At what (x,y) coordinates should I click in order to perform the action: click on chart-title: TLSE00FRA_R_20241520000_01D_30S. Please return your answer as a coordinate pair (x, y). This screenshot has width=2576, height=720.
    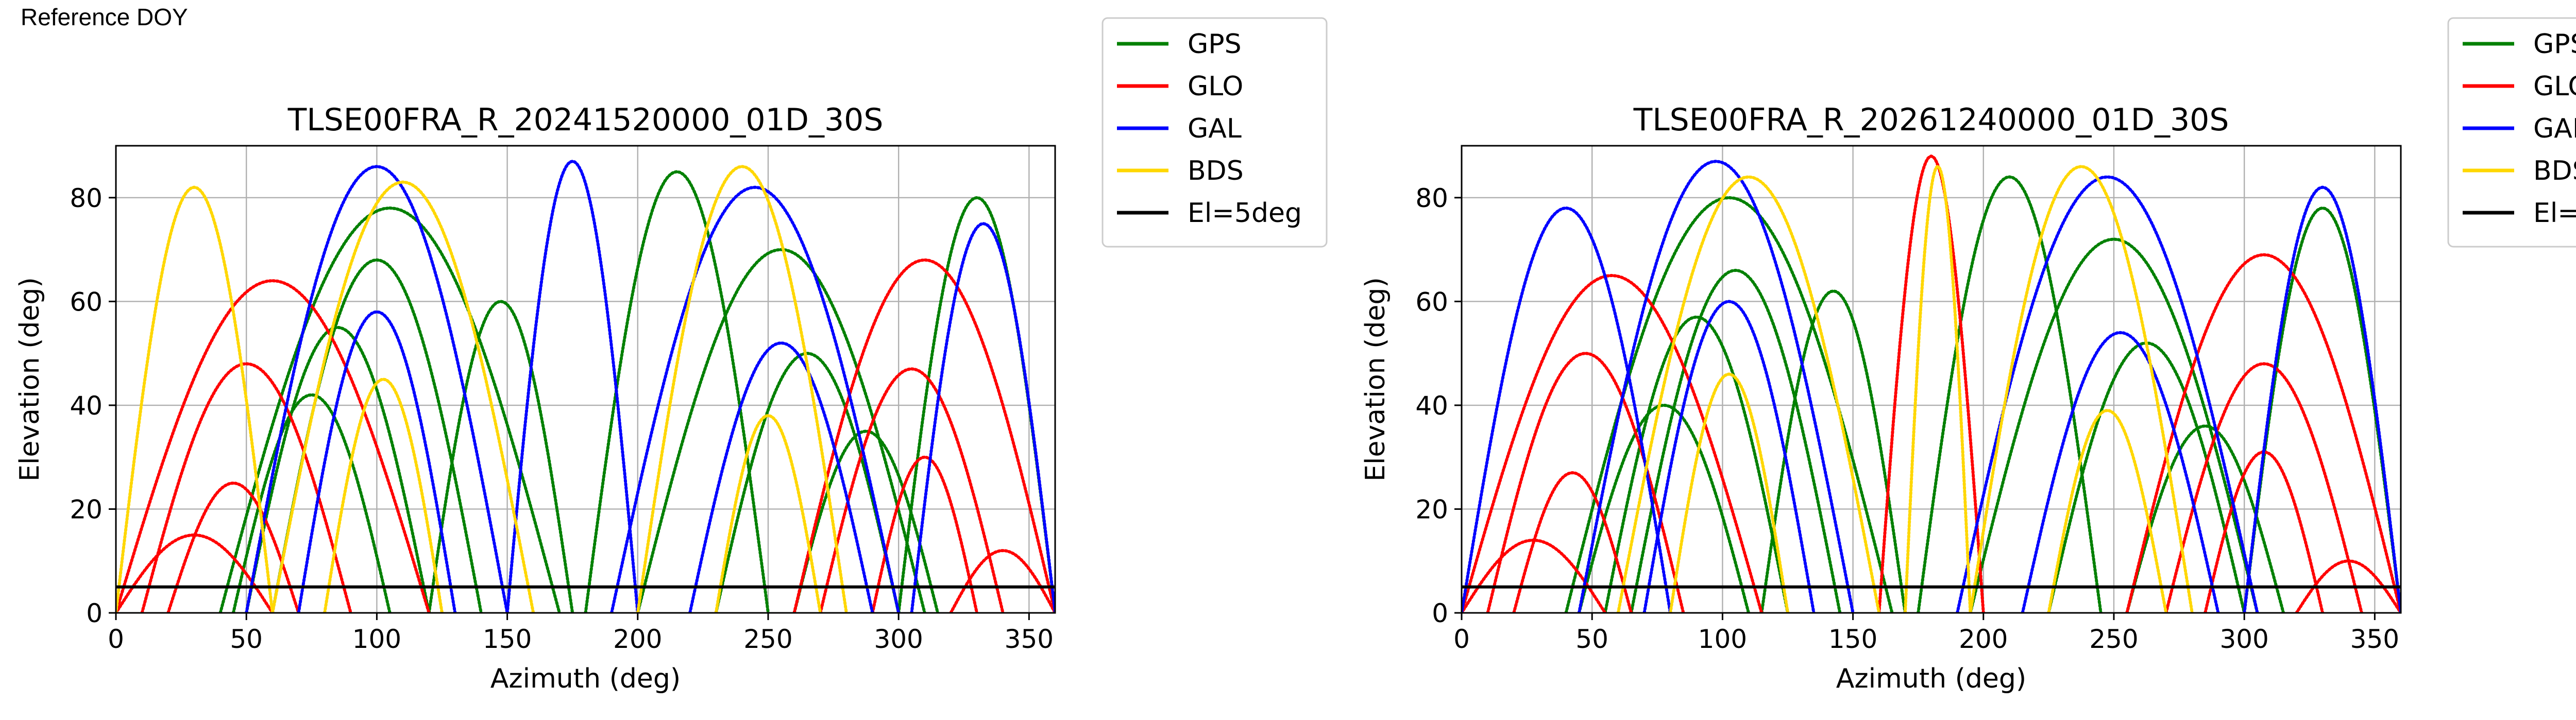
    Looking at the image, I should click on (585, 120).